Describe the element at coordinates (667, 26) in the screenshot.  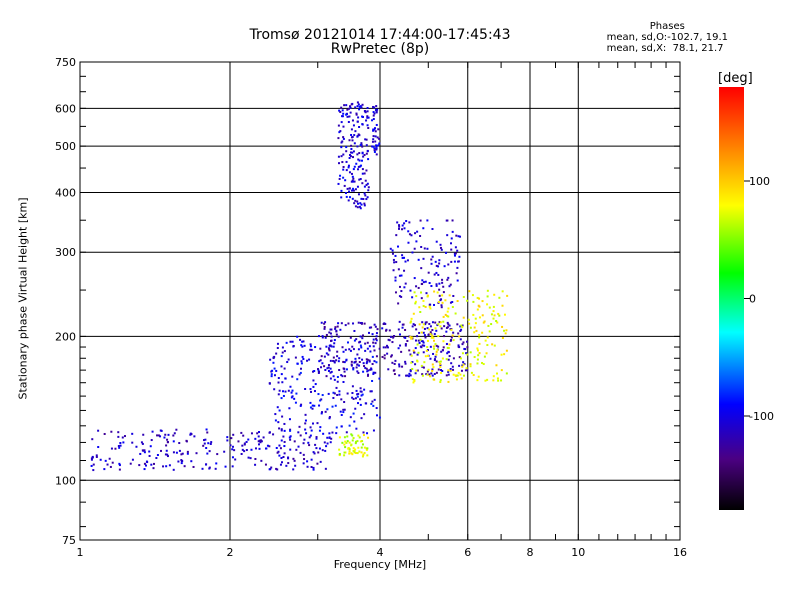
I see `phases-title: Phases` at that location.